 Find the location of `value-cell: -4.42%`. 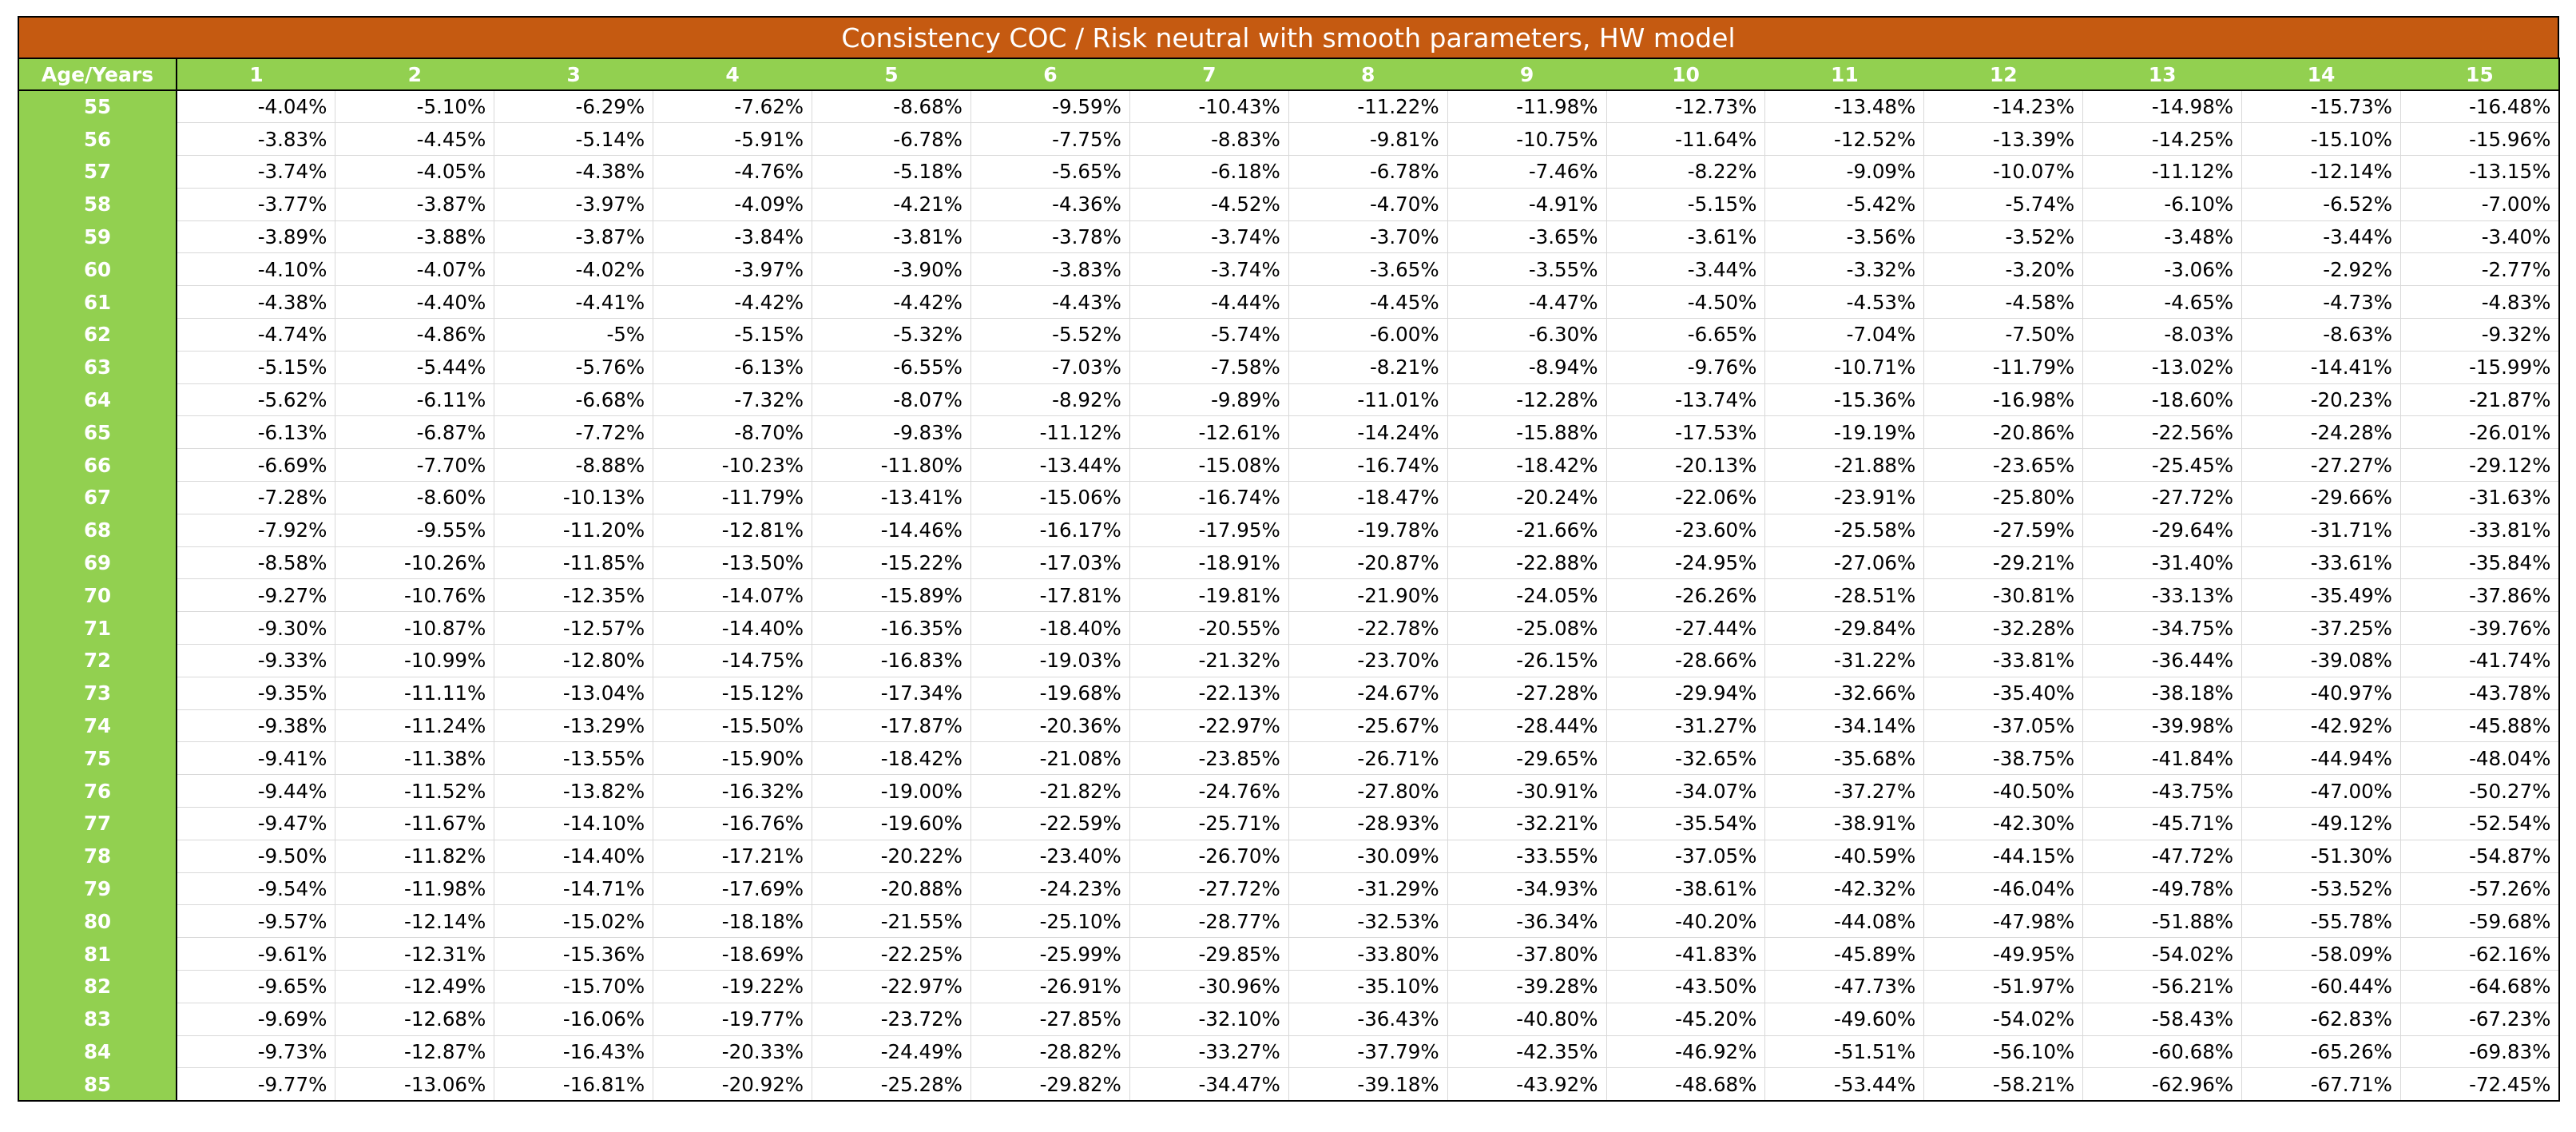

value-cell: -4.42% is located at coordinates (891, 302).